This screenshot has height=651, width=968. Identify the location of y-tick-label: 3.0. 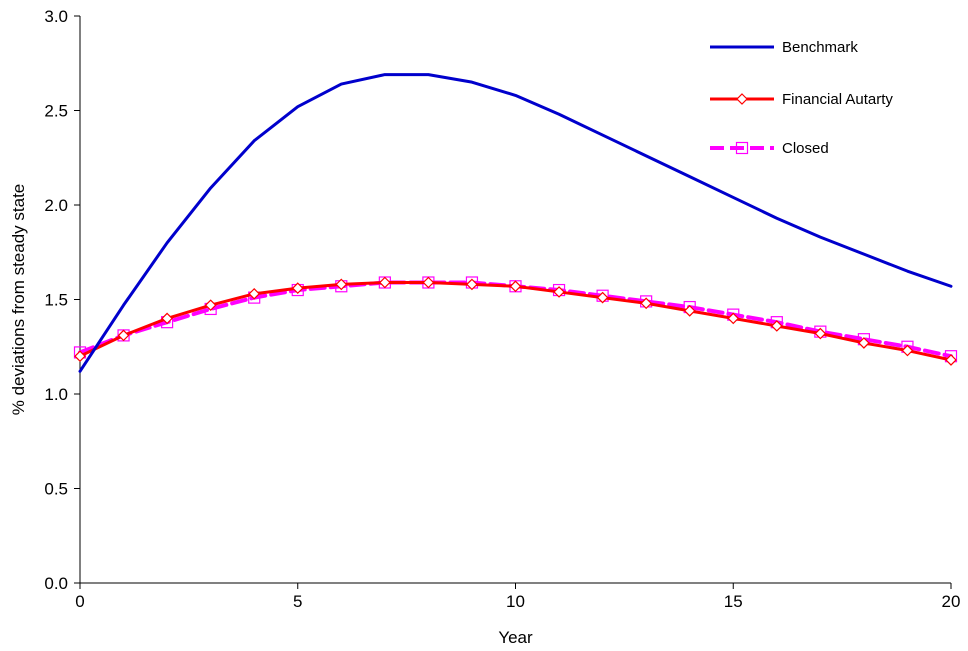
(56, 16).